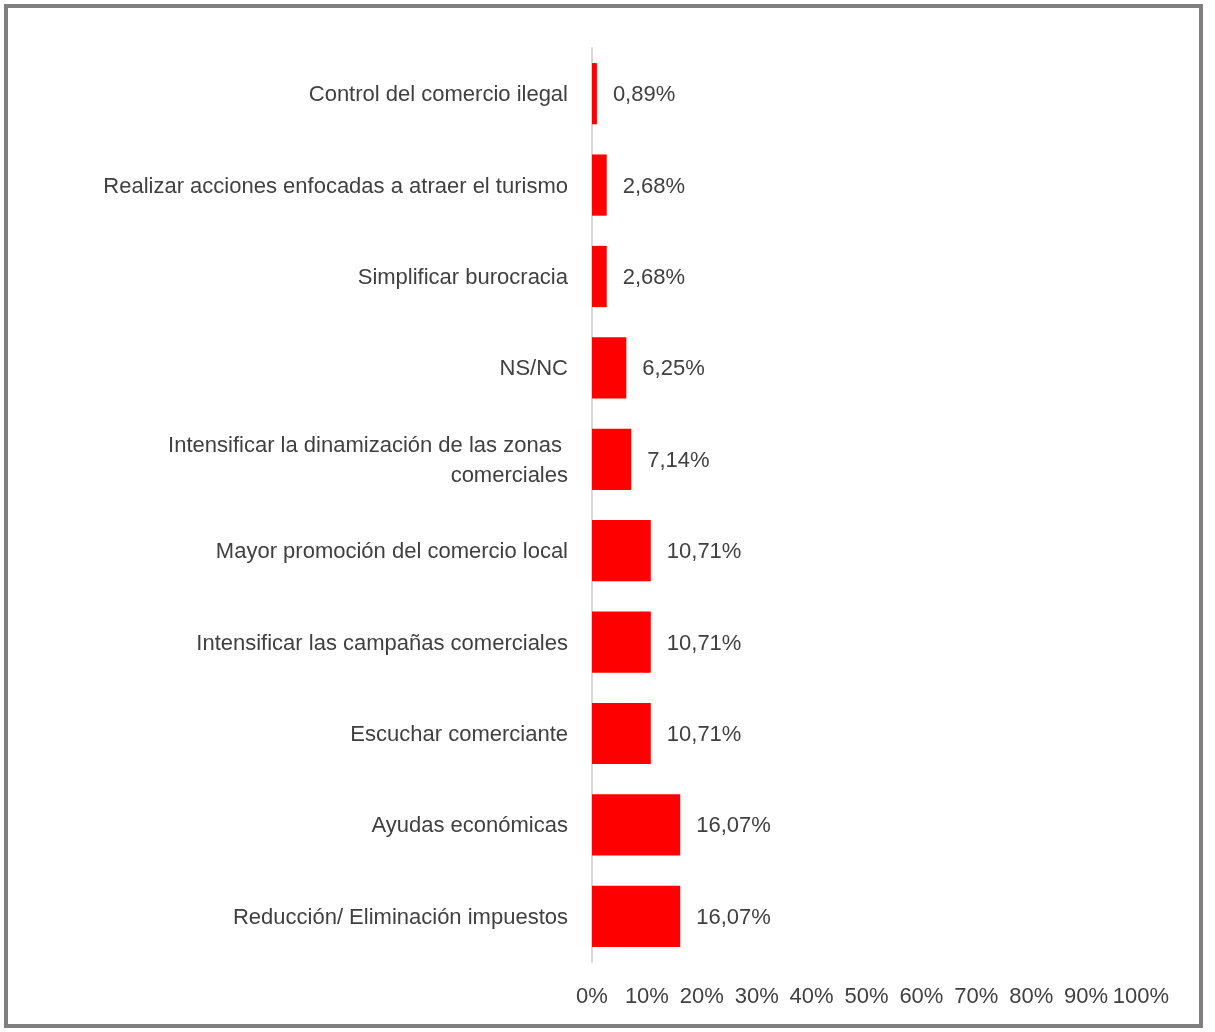 This screenshot has height=1032, width=1215. I want to click on x-tick-label: 60%, so click(921, 995).